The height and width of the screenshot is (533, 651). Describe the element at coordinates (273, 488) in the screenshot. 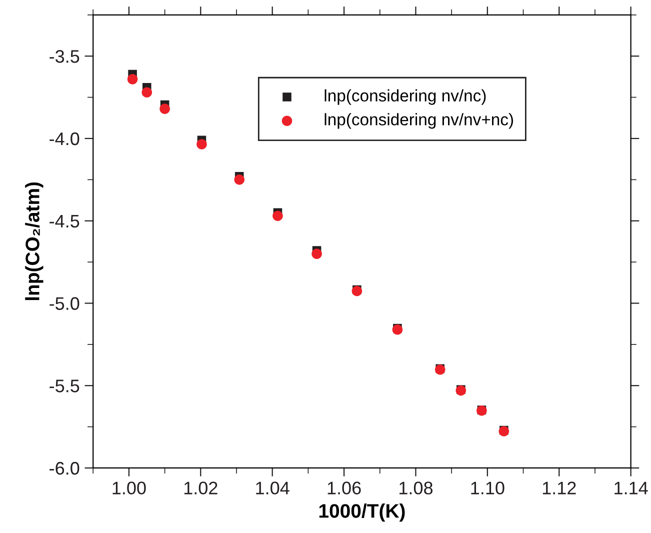

I see `x-tick-label: 1.04` at that location.